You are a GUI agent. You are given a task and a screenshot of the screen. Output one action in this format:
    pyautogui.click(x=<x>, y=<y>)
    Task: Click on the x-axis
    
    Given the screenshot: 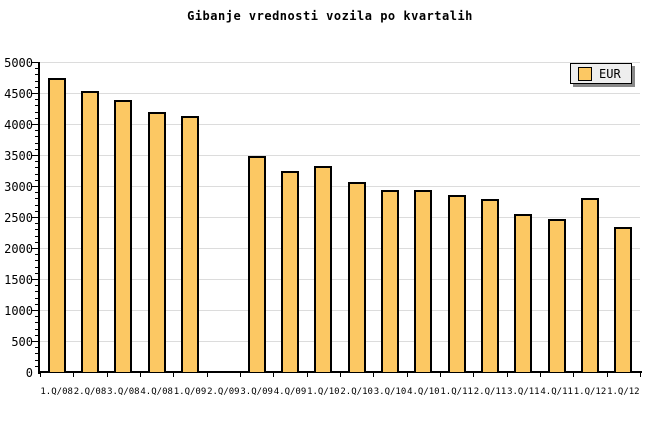 What is the action you would take?
    pyautogui.click(x=340, y=372)
    